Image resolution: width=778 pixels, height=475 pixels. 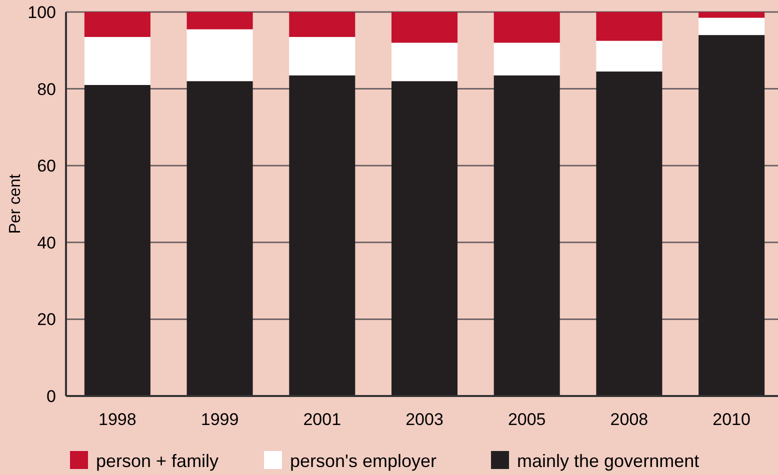 I want to click on y-tick-label: 0, so click(x=51, y=396).